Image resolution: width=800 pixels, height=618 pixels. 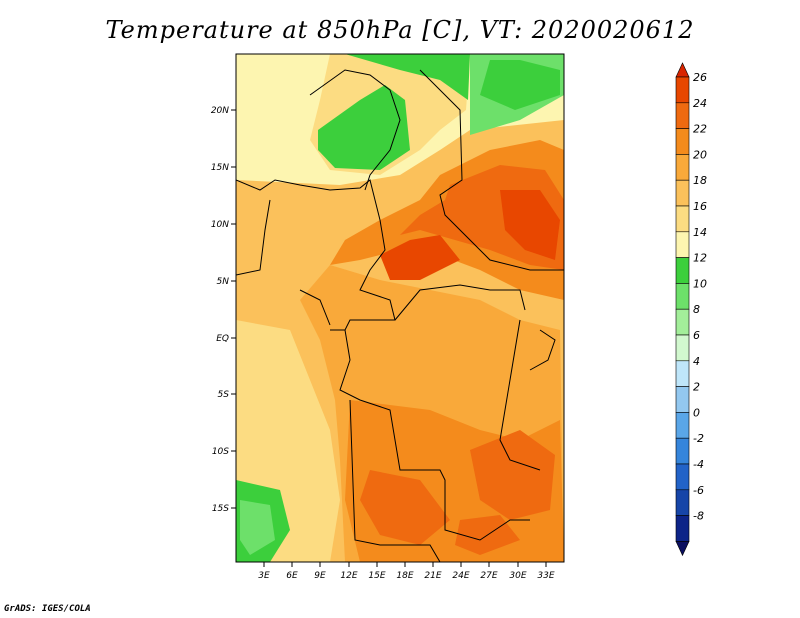 What do you see at coordinates (488, 576) in the screenshot?
I see `lon-label: 27E` at bounding box center [488, 576].